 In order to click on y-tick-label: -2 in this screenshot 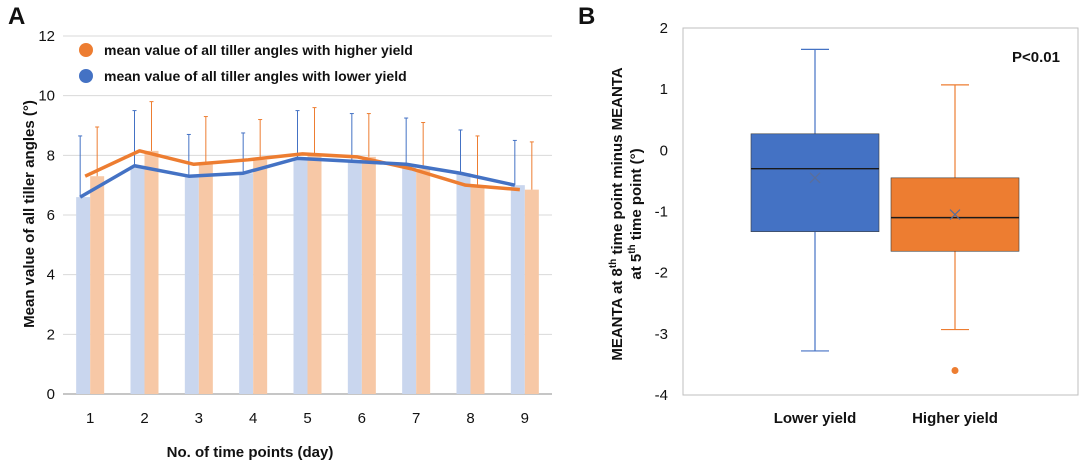, I will do `click(661, 273)`.